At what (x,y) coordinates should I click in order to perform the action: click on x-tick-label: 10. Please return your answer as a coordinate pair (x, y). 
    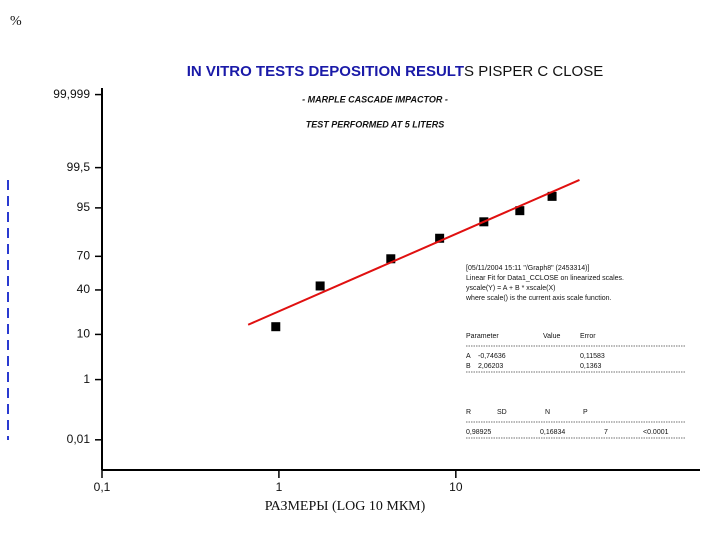
    Looking at the image, I should click on (456, 487).